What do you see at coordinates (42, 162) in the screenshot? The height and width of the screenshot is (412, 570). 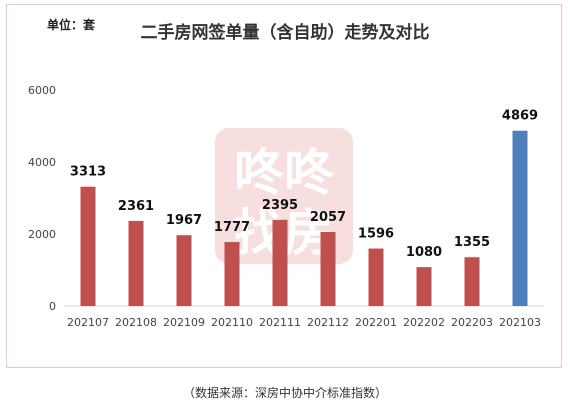 I see `y-tick-label: 4000` at bounding box center [42, 162].